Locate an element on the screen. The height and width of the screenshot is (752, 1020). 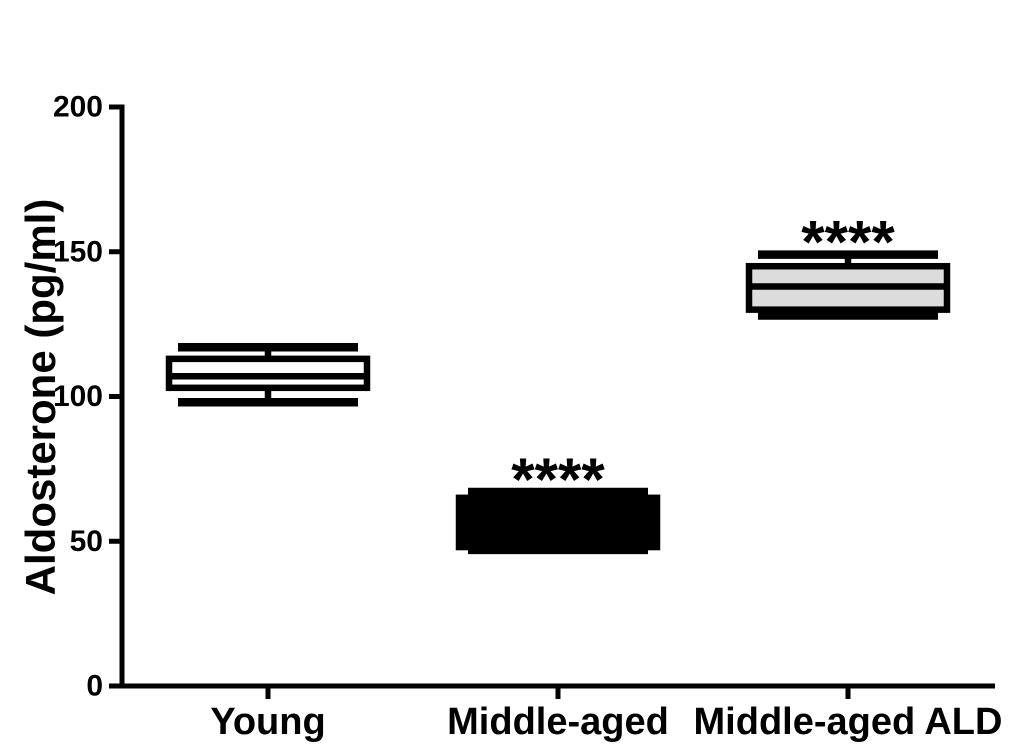
x-tick-label: Young is located at coordinates (267, 722).